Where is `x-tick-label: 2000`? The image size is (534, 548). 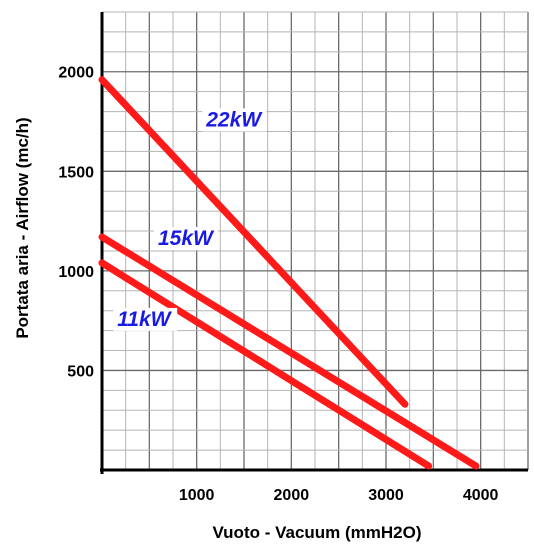
x-tick-label: 2000 is located at coordinates (292, 495).